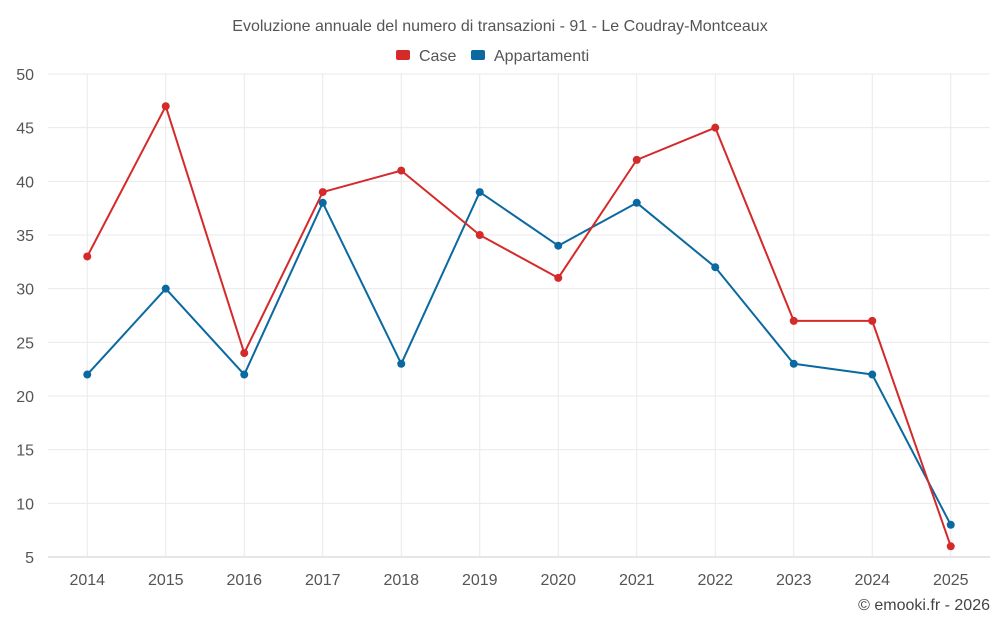 Image resolution: width=1000 pixels, height=625 pixels. What do you see at coordinates (25, 397) in the screenshot?
I see `y-tick-label: 20` at bounding box center [25, 397].